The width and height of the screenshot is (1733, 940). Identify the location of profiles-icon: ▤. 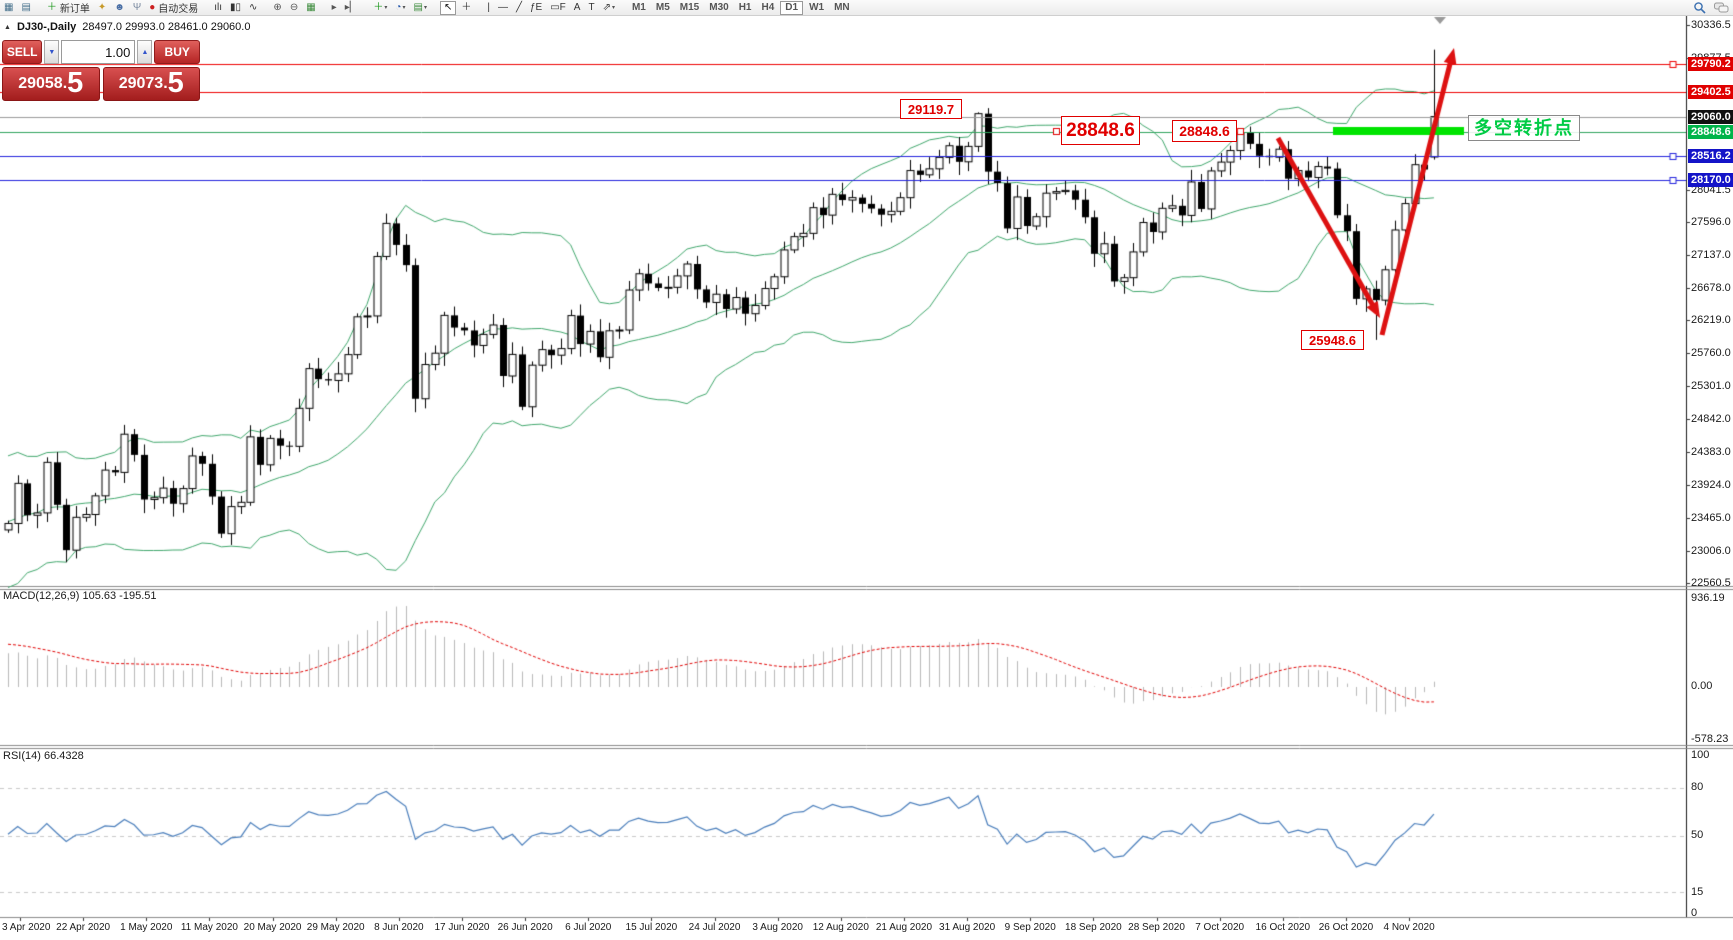
(26, 7).